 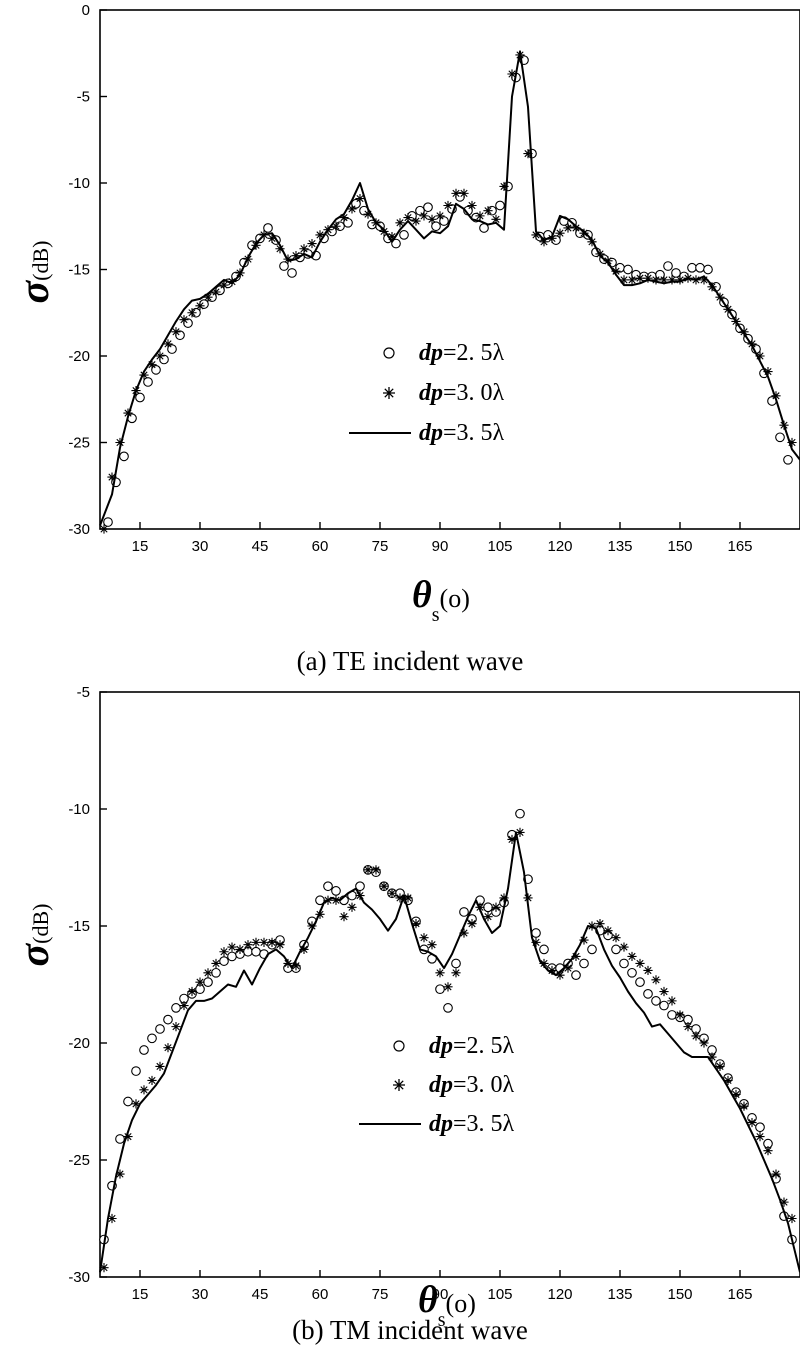 What do you see at coordinates (380, 1294) in the screenshot?
I see `x-tick-label: 75` at bounding box center [380, 1294].